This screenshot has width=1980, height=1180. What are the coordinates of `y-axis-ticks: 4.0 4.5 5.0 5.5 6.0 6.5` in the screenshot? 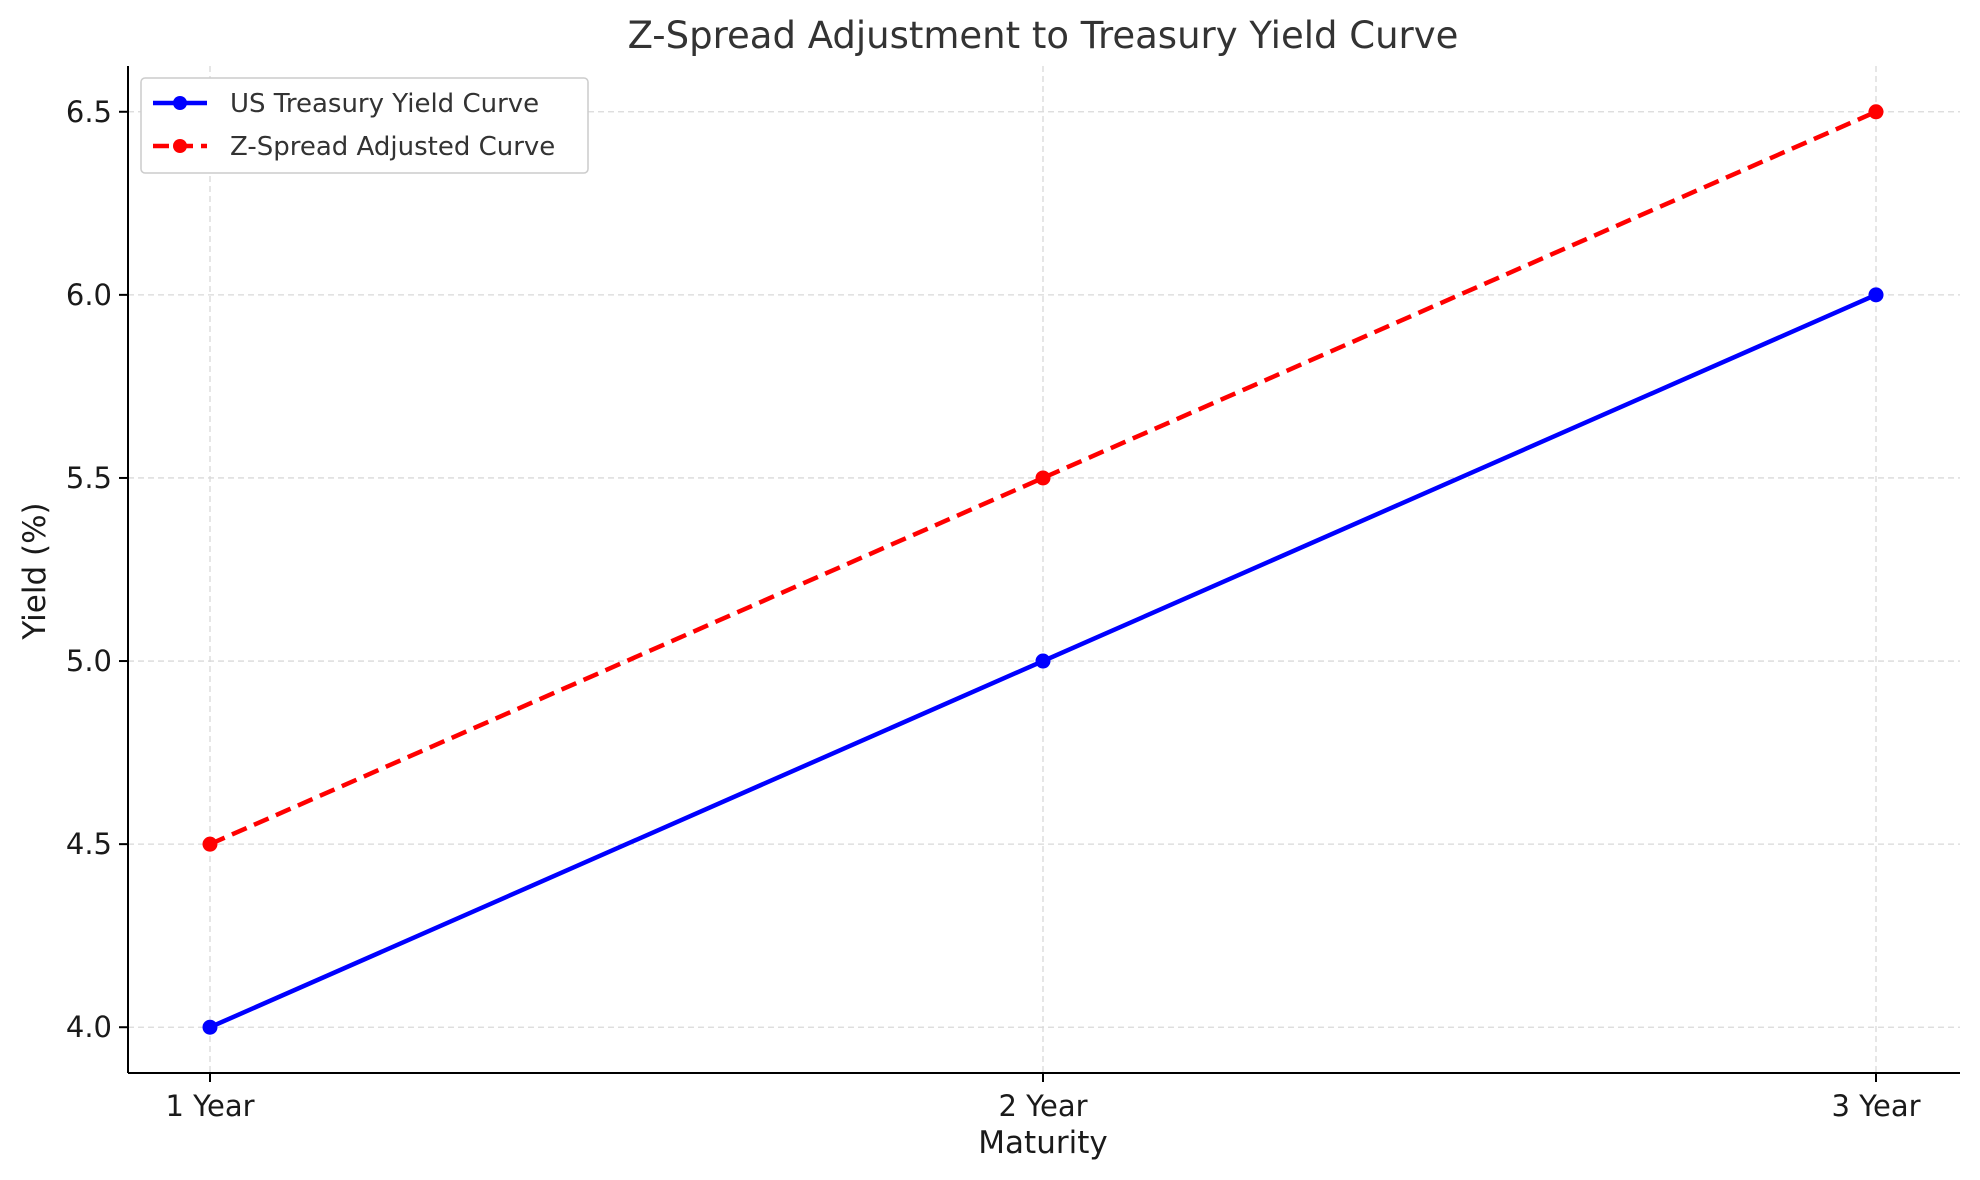 It's located at (97, 569).